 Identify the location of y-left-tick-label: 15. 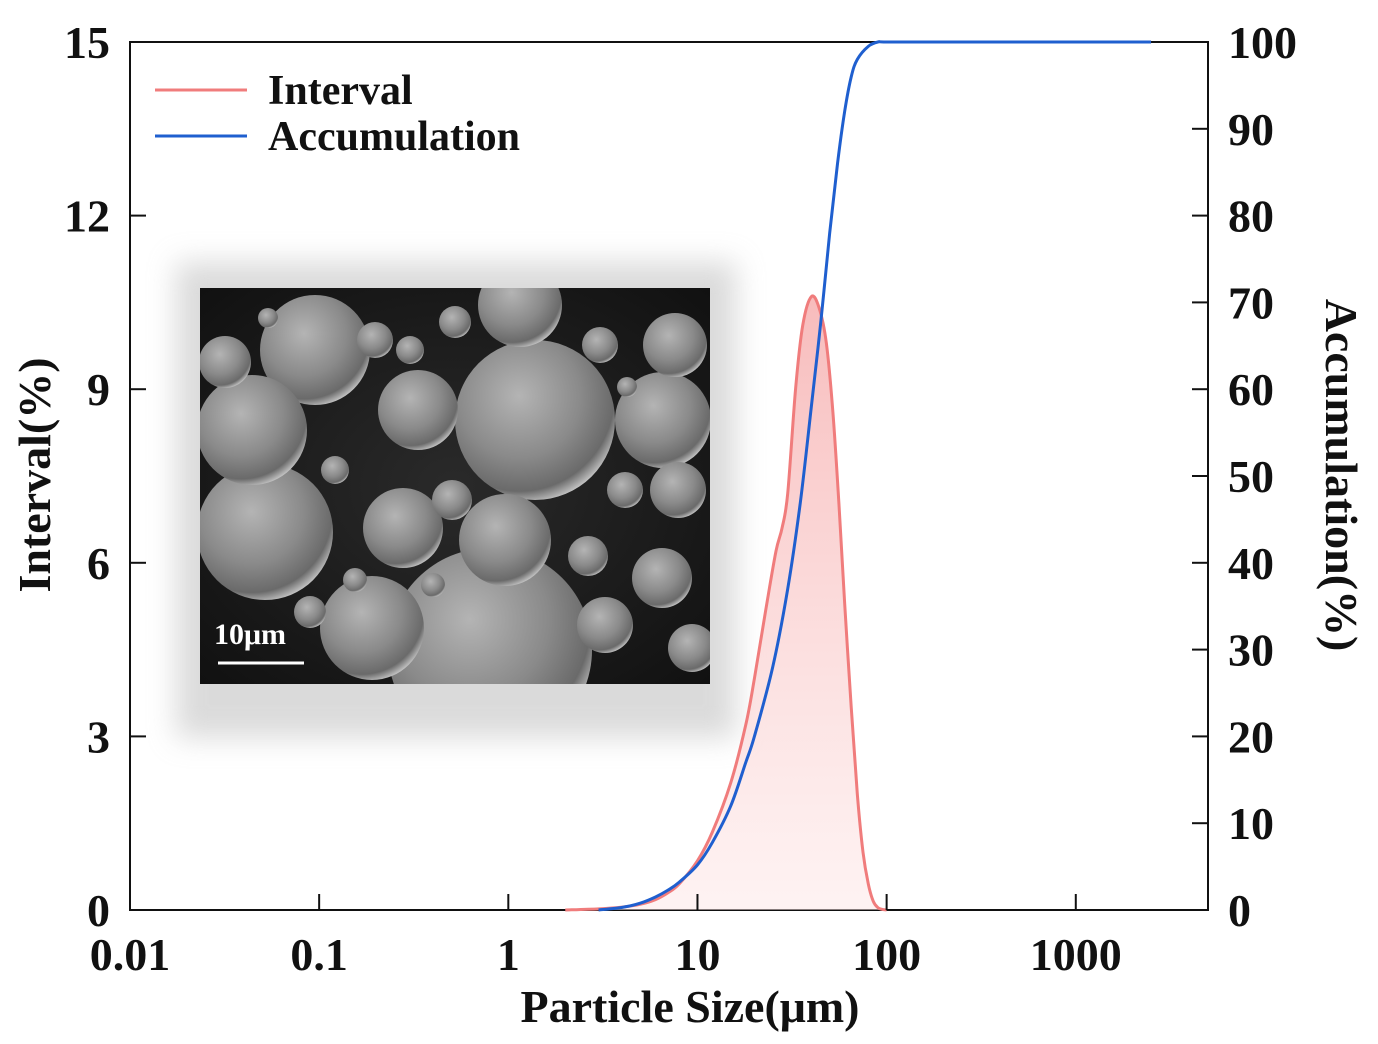
(87, 42).